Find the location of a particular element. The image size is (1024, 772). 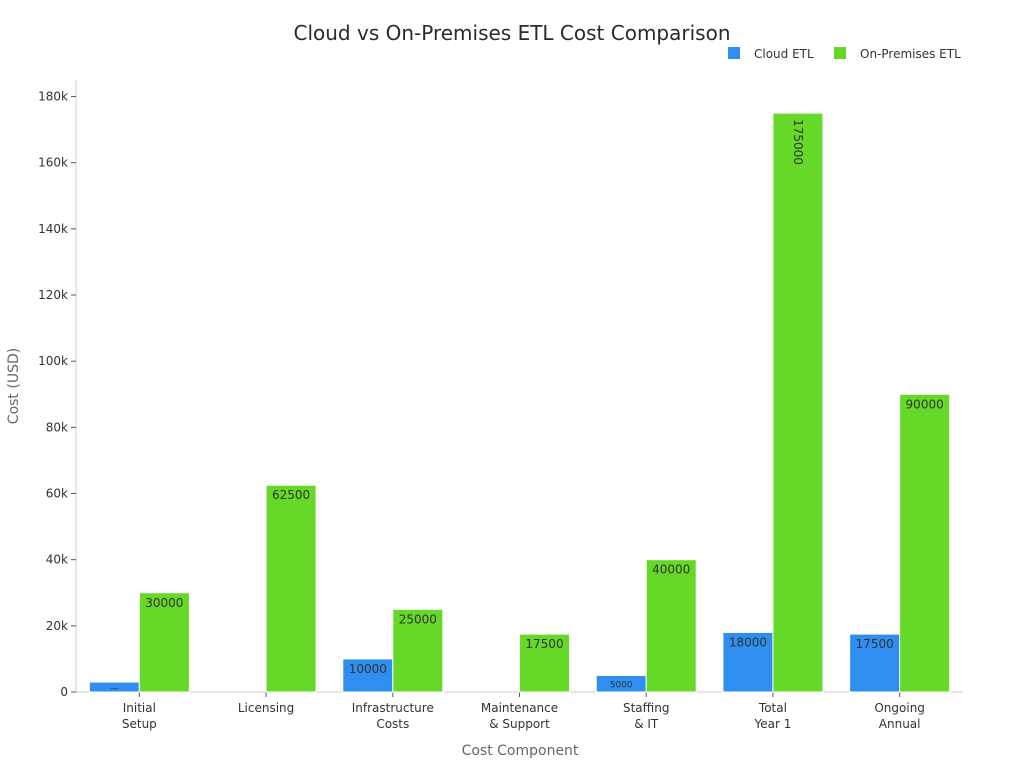

legend-swatch-cloud-etl is located at coordinates (734, 53).